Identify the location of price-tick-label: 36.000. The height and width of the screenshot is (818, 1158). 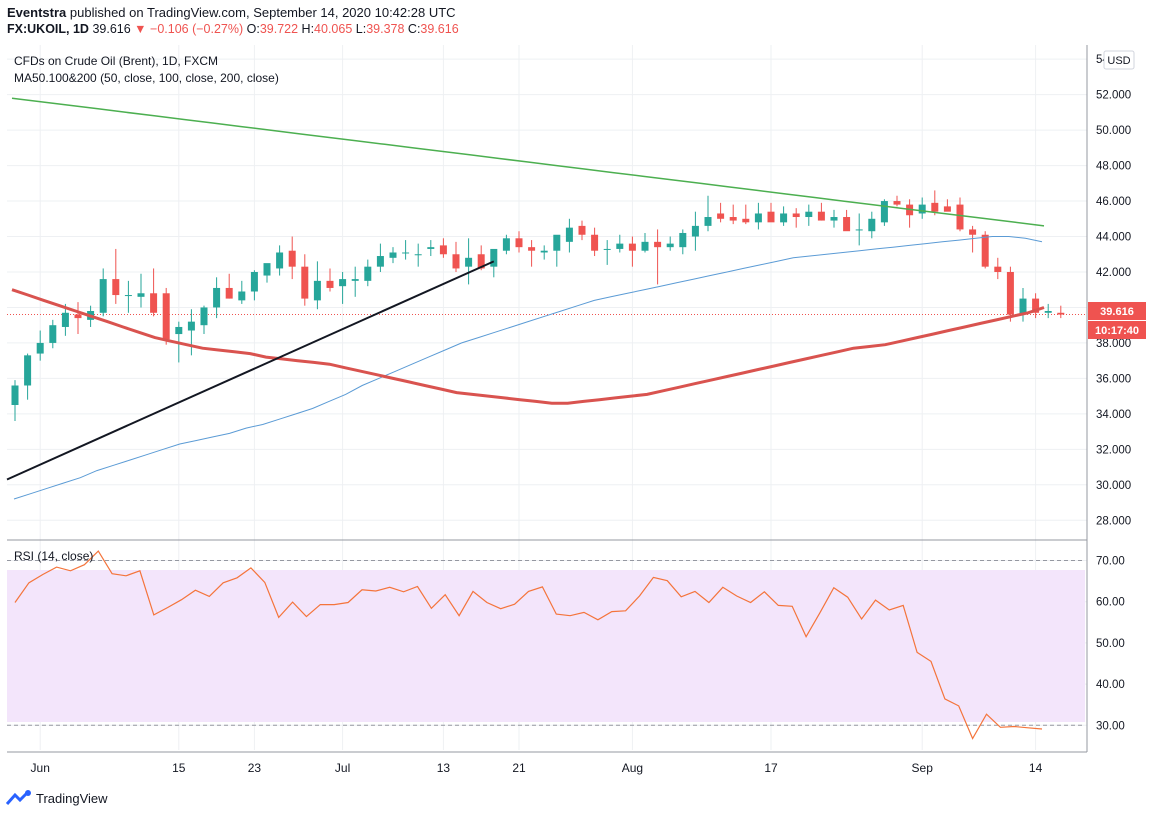
(1113, 379).